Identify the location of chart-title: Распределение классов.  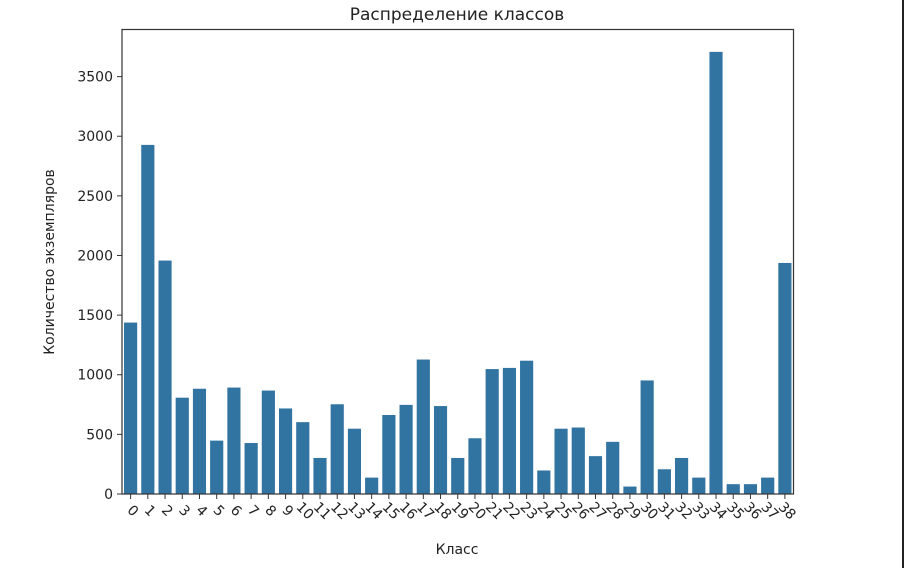
(457, 15).